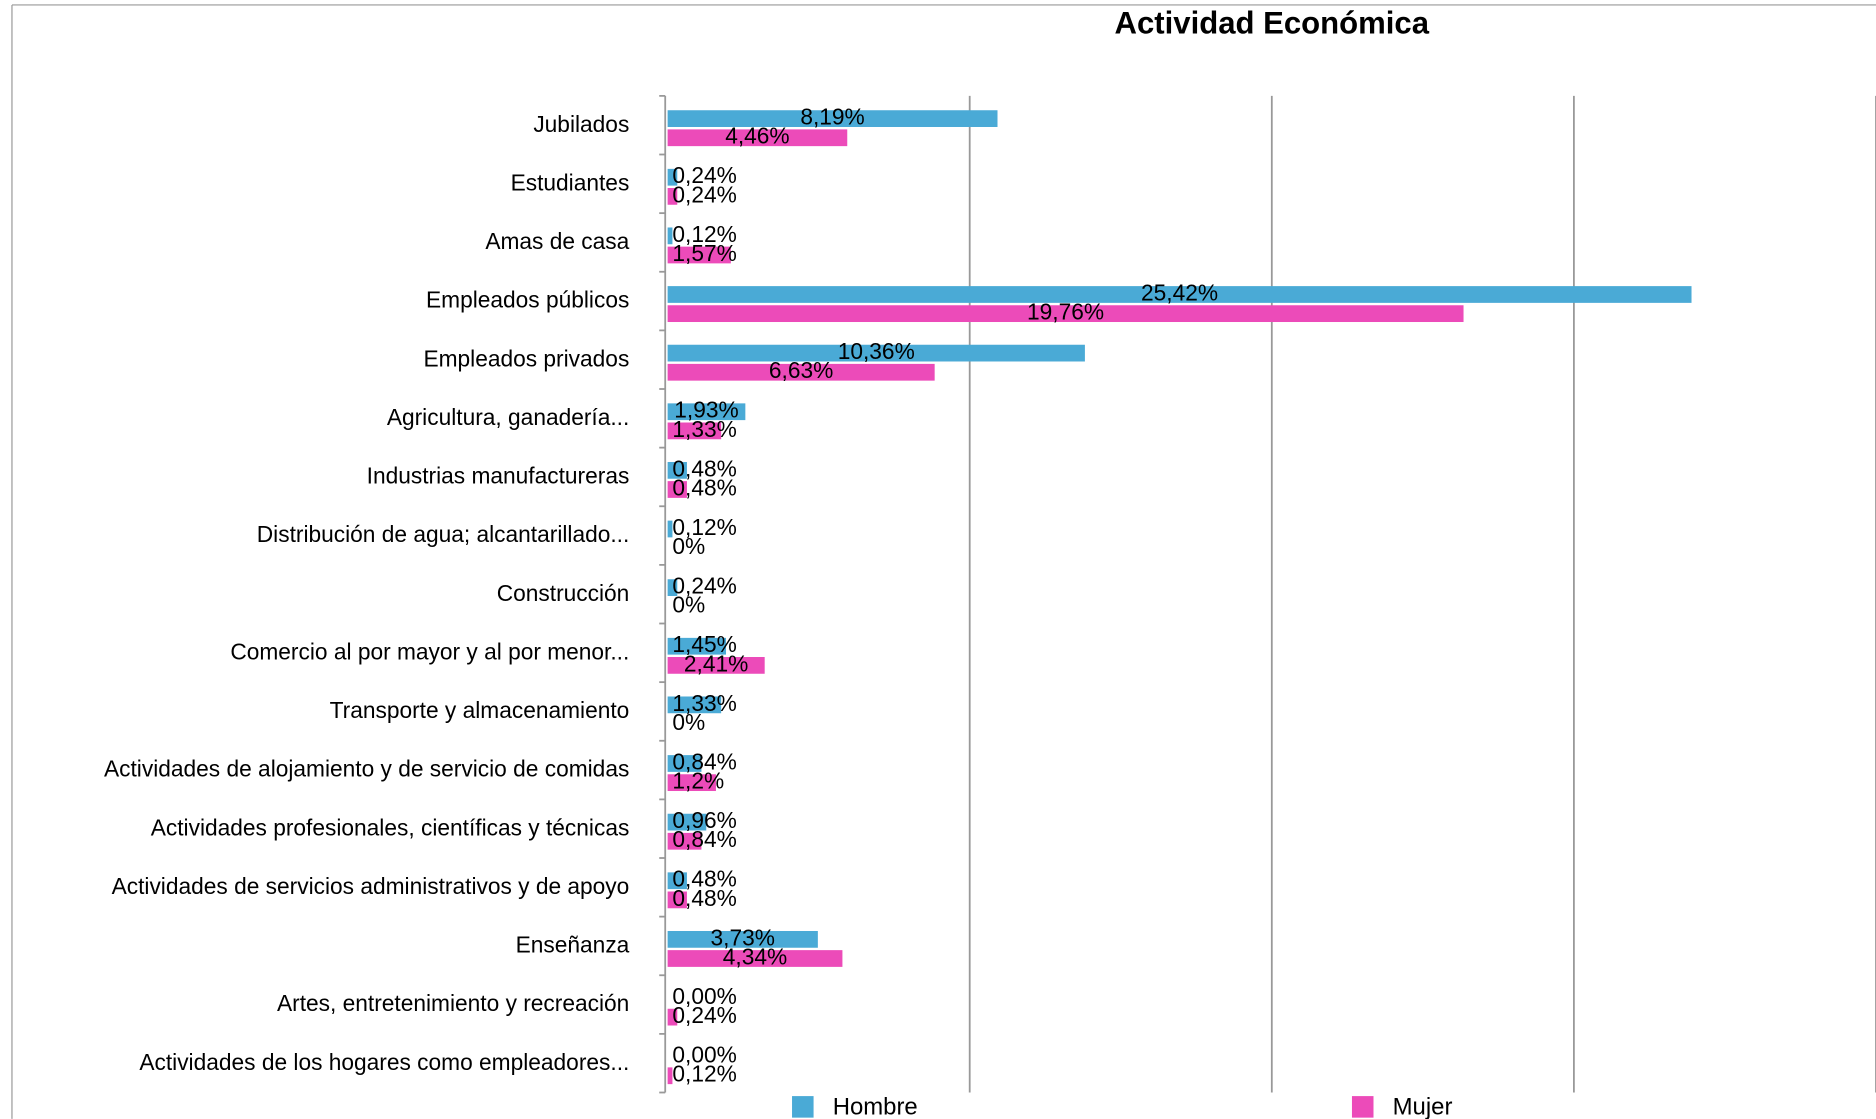  I want to click on category-label: Amas de casa, so click(557, 241).